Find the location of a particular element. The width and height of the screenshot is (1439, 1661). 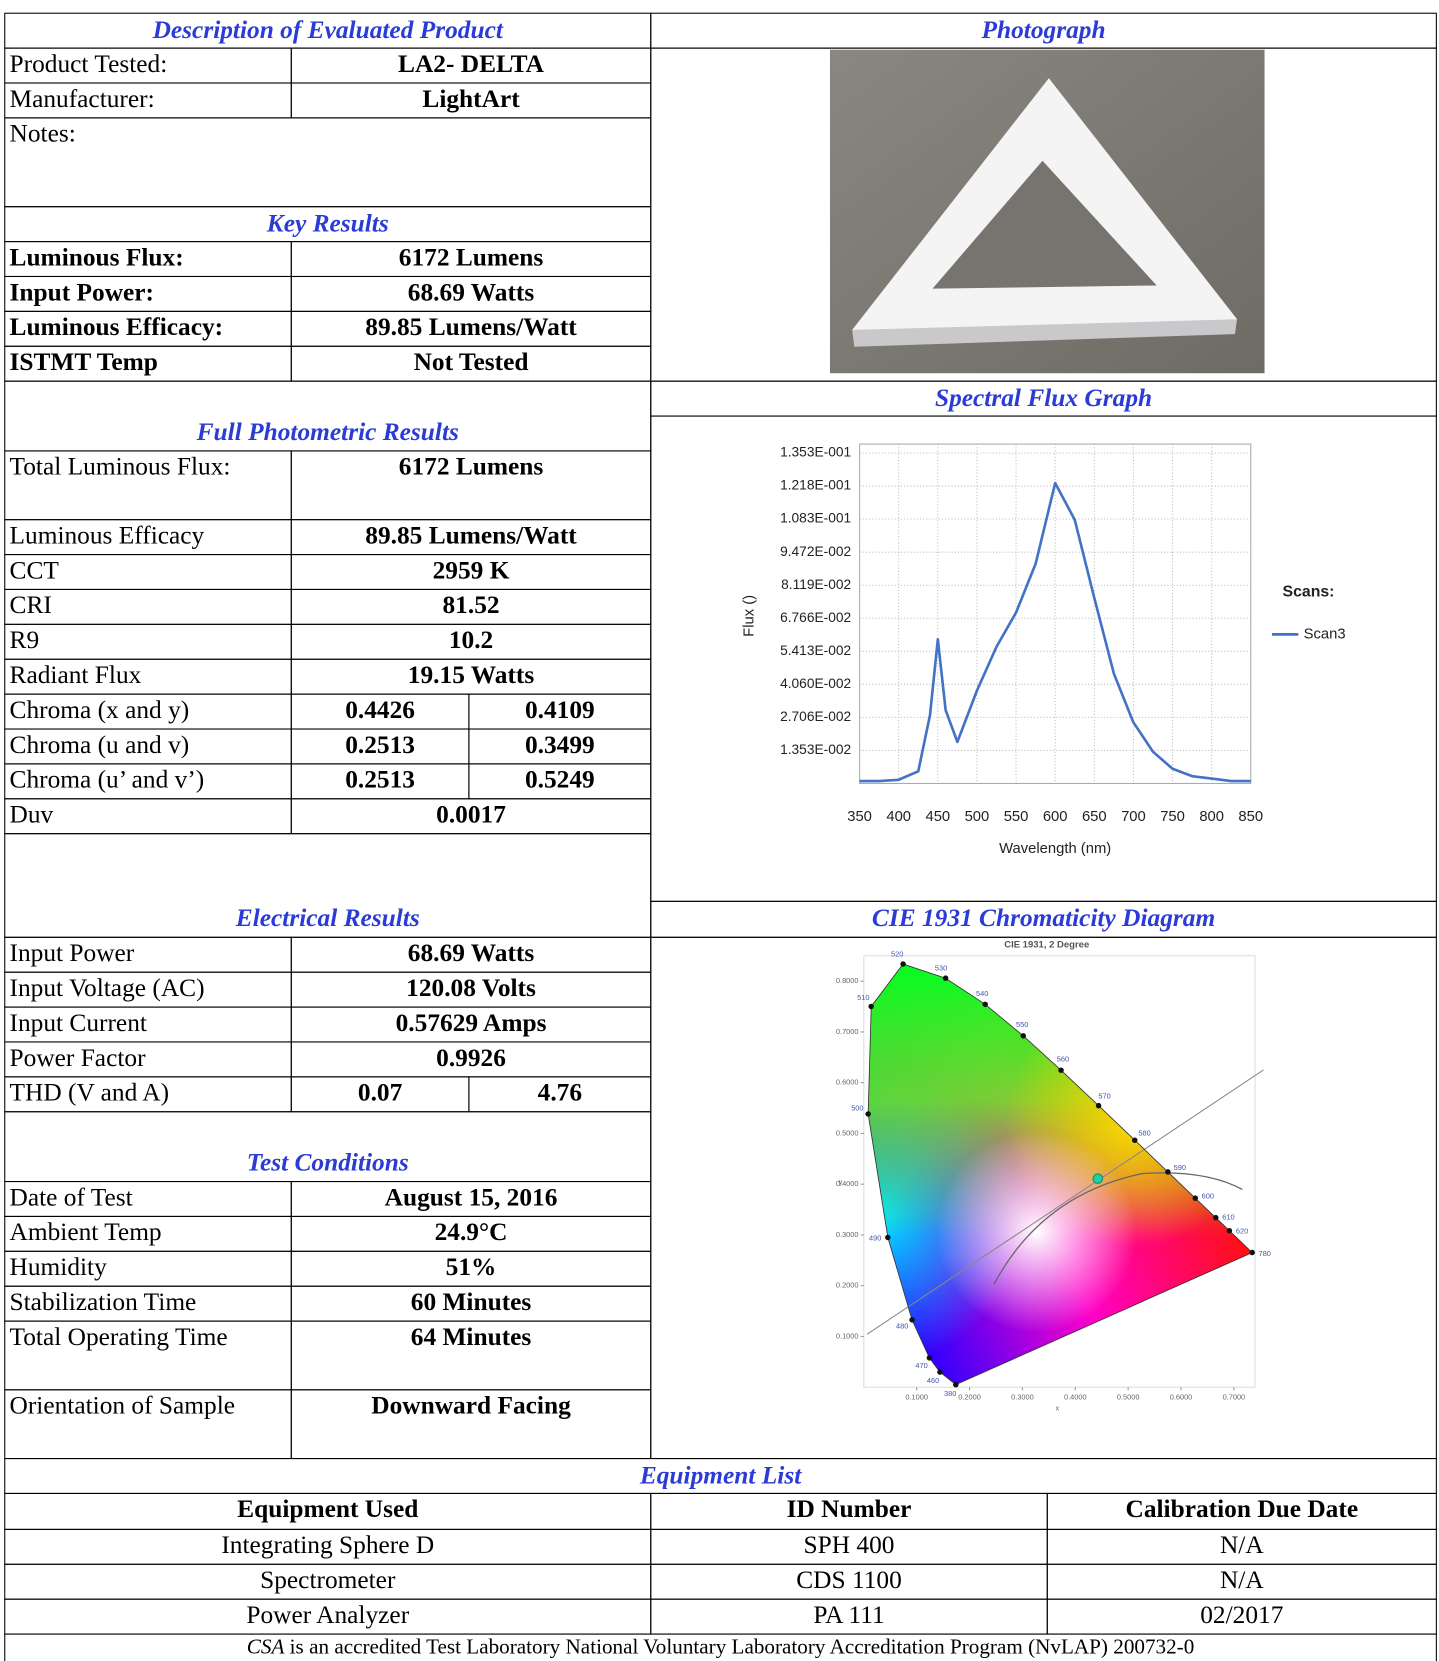

locus-label: 780 is located at coordinates (1265, 1253).